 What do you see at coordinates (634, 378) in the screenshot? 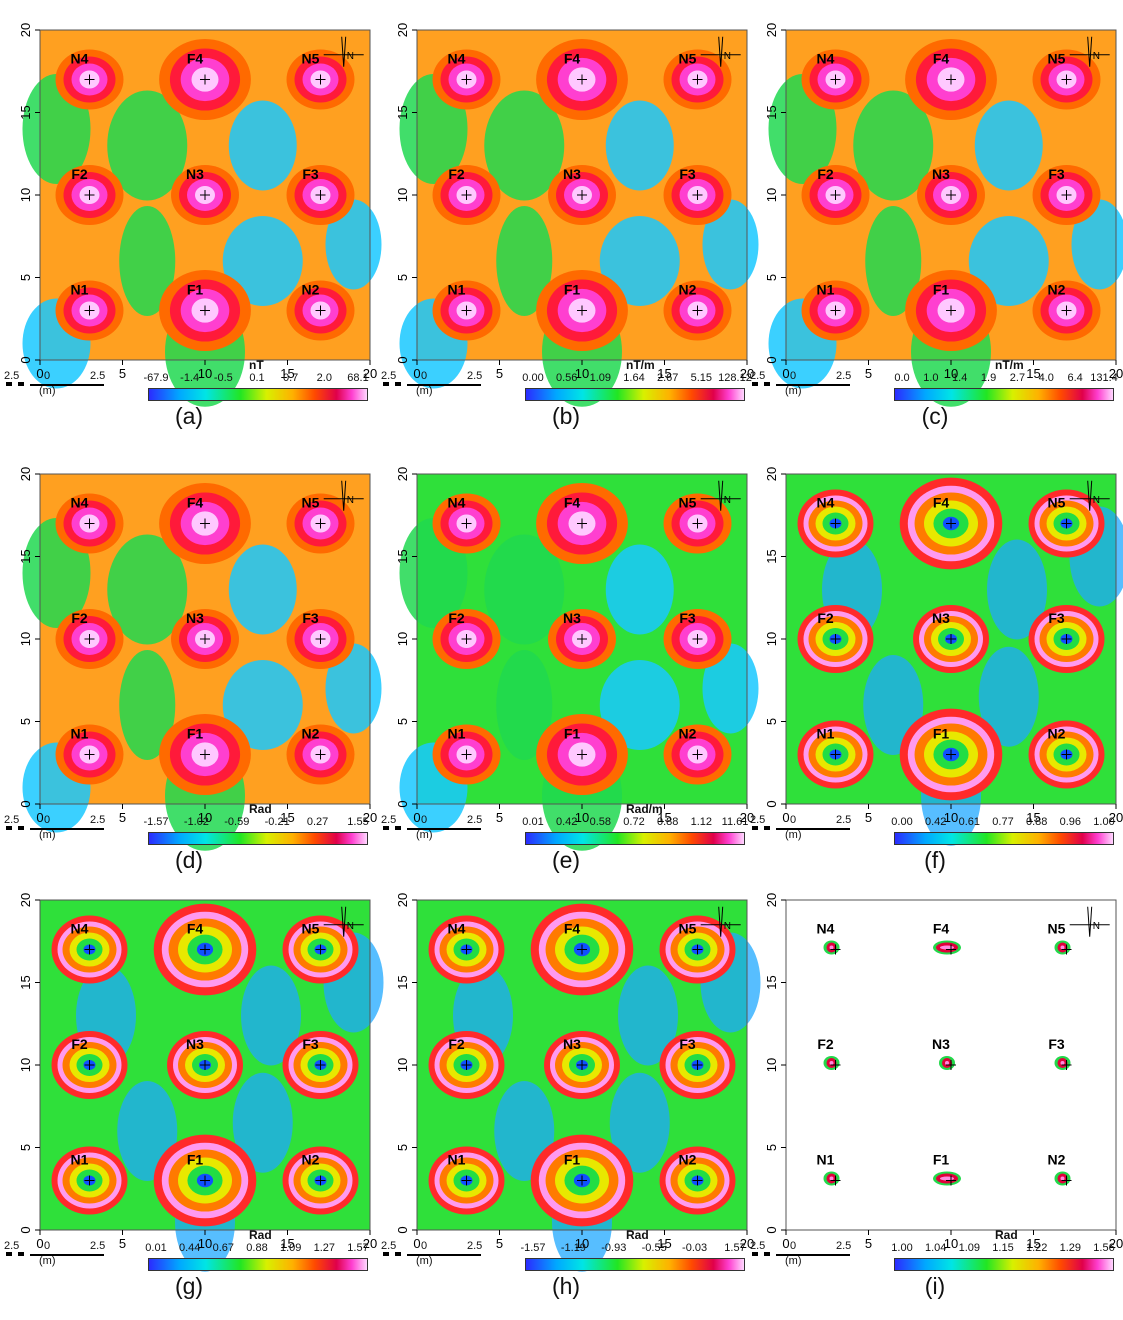
I see `colorbar-tick-label: 1.64` at bounding box center [634, 378].